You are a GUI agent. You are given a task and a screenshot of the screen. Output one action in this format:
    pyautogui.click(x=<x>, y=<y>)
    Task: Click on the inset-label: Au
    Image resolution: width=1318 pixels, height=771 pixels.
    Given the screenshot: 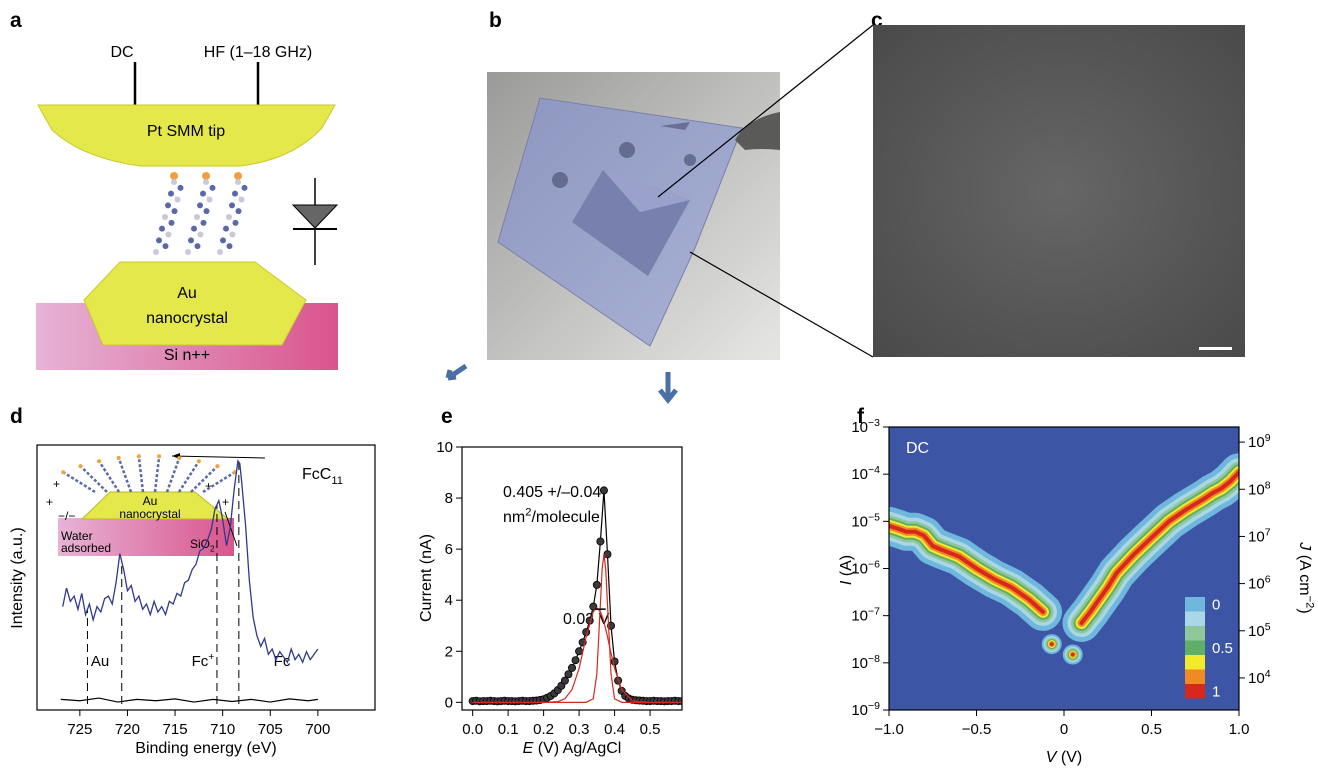 What is the action you would take?
    pyautogui.click(x=150, y=501)
    